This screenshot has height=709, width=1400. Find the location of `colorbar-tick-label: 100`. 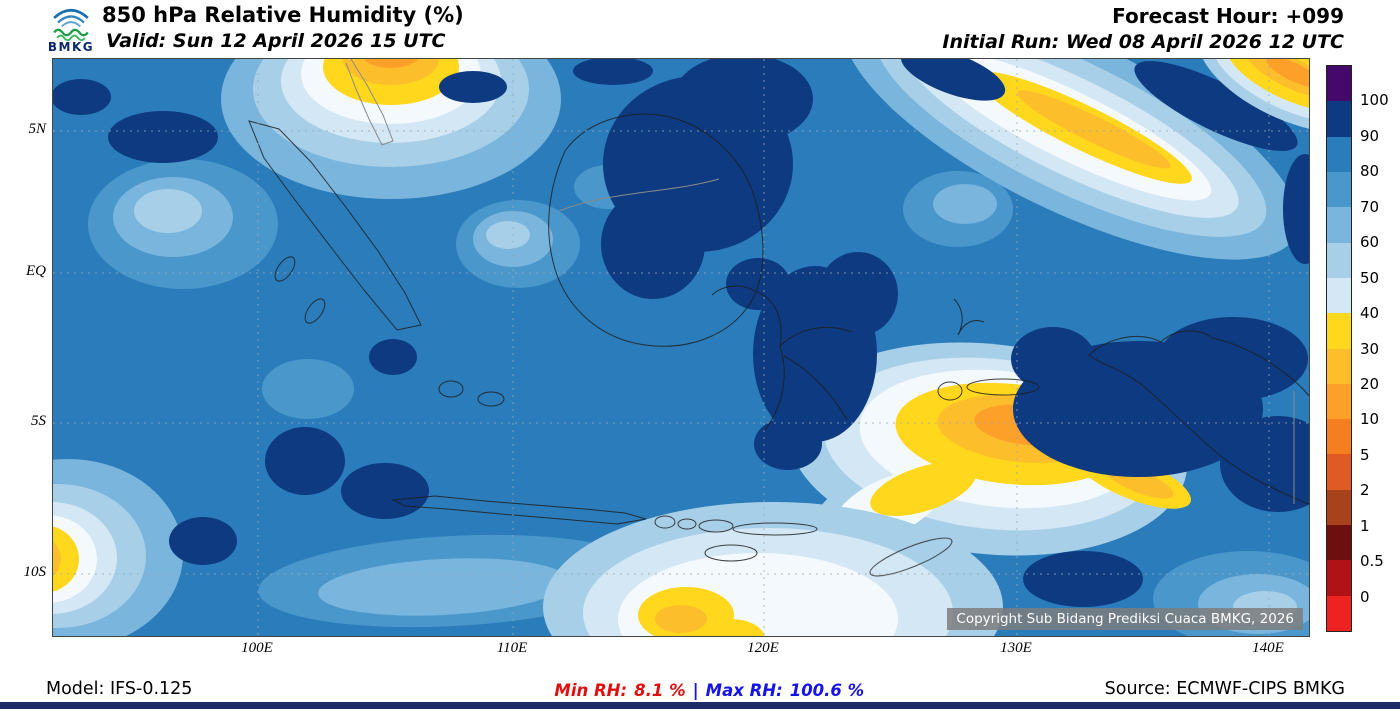

colorbar-tick-label: 100 is located at coordinates (1374, 100).